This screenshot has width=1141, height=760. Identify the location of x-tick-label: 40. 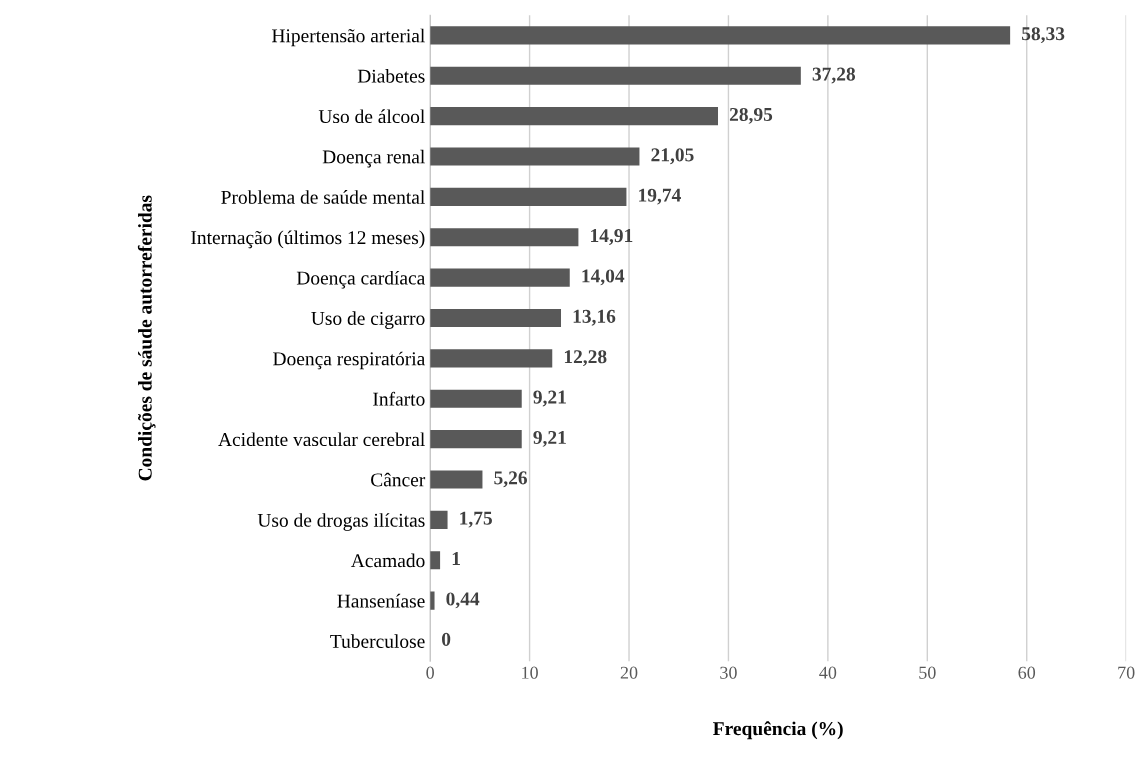
(828, 672).